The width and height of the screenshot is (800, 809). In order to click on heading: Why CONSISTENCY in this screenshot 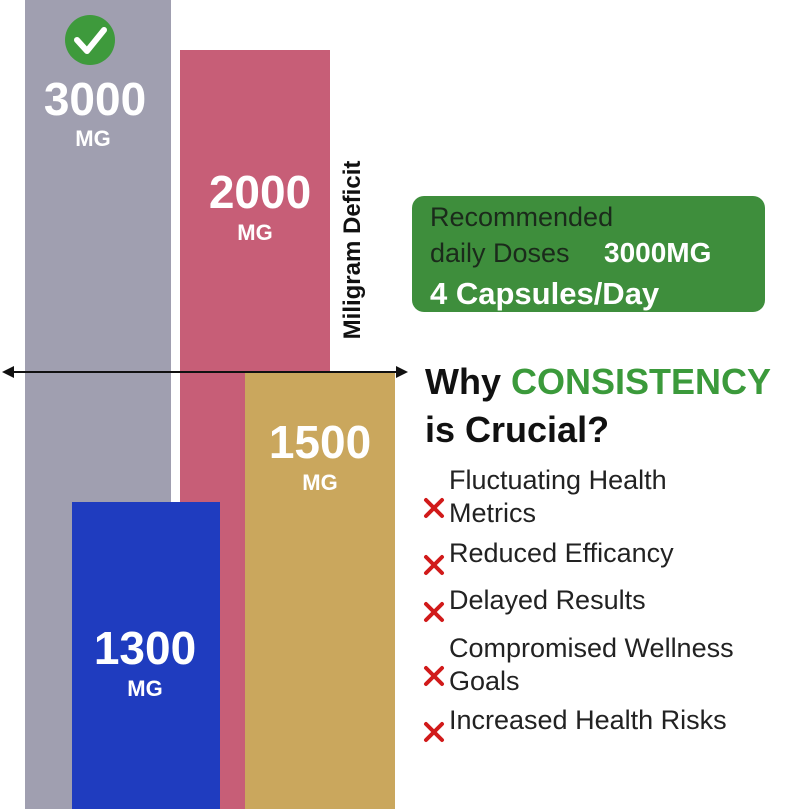, I will do `click(598, 381)`.